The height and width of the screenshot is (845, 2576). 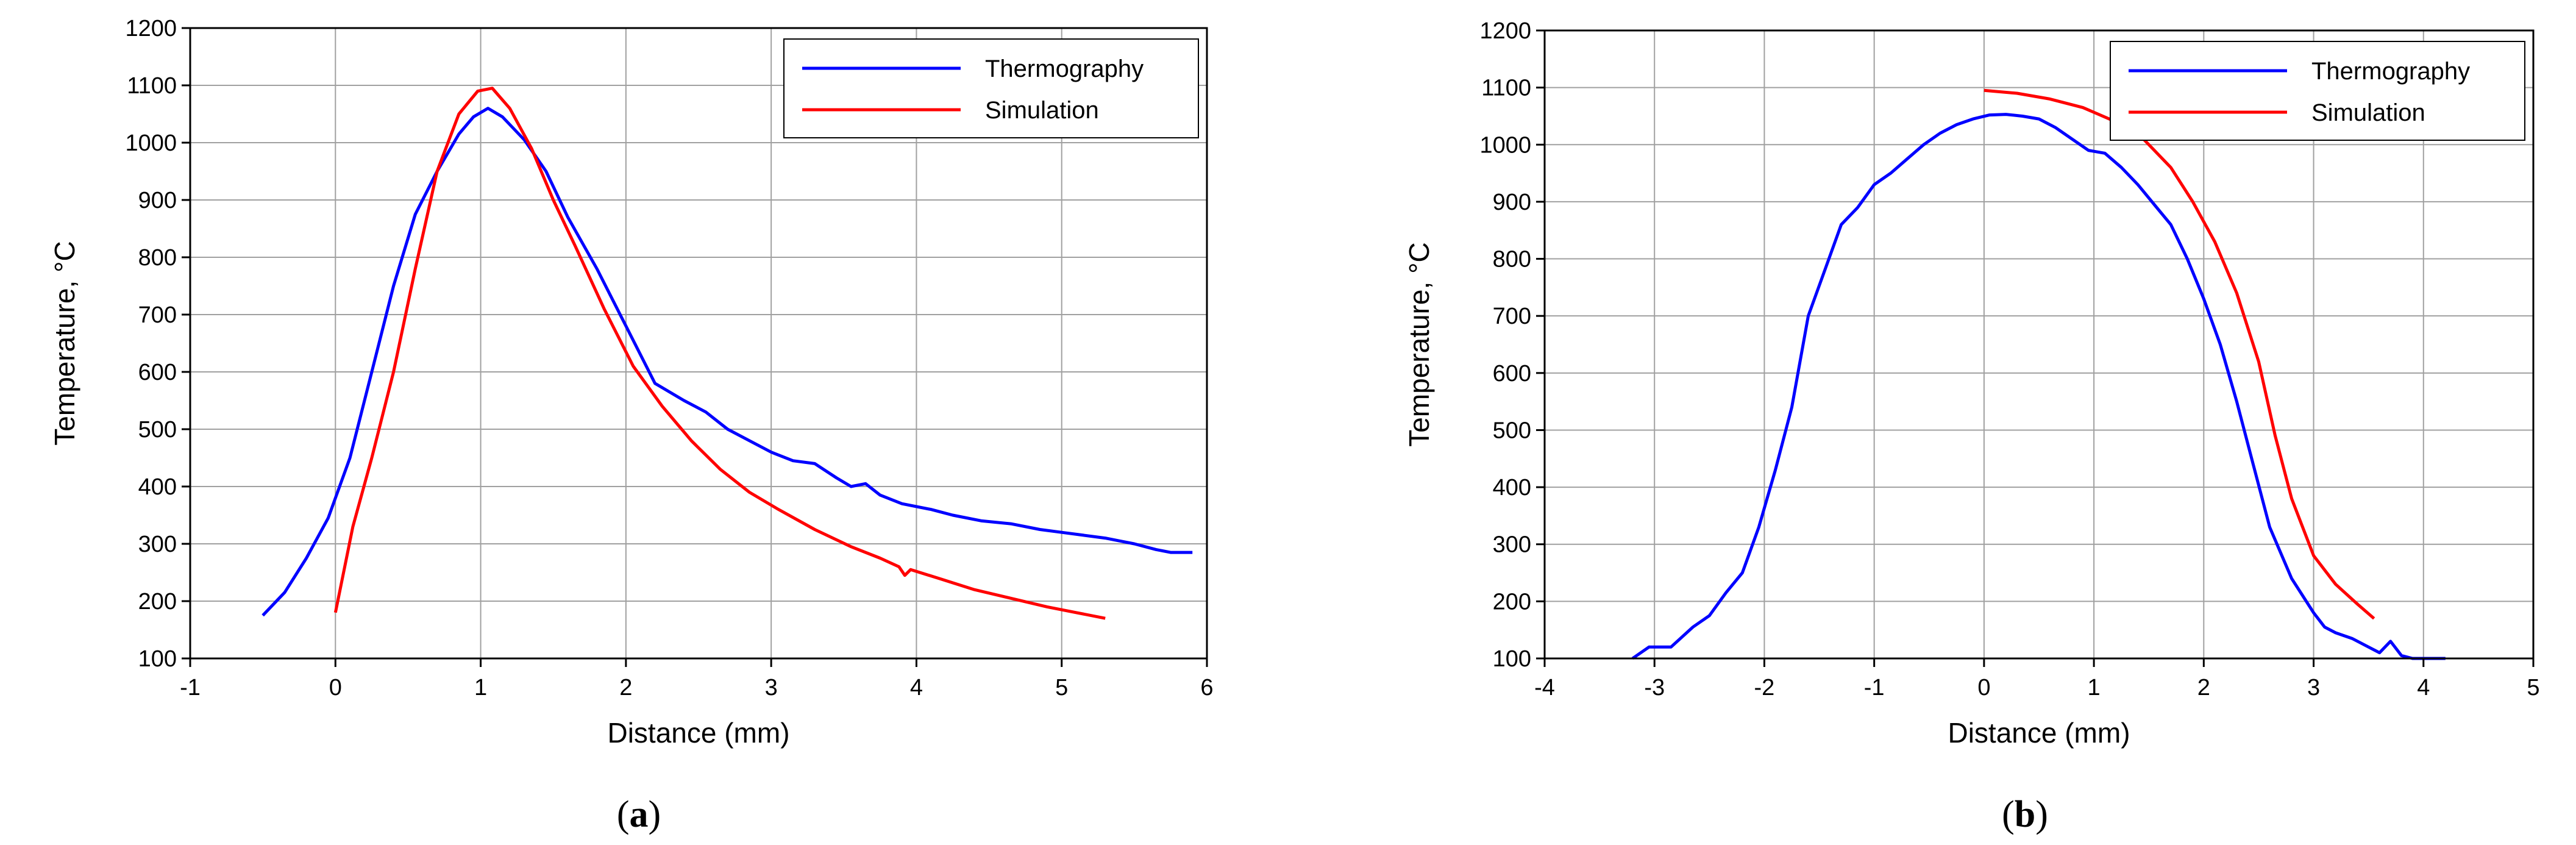 I want to click on x-tick-label: -2, so click(x=1764, y=688).